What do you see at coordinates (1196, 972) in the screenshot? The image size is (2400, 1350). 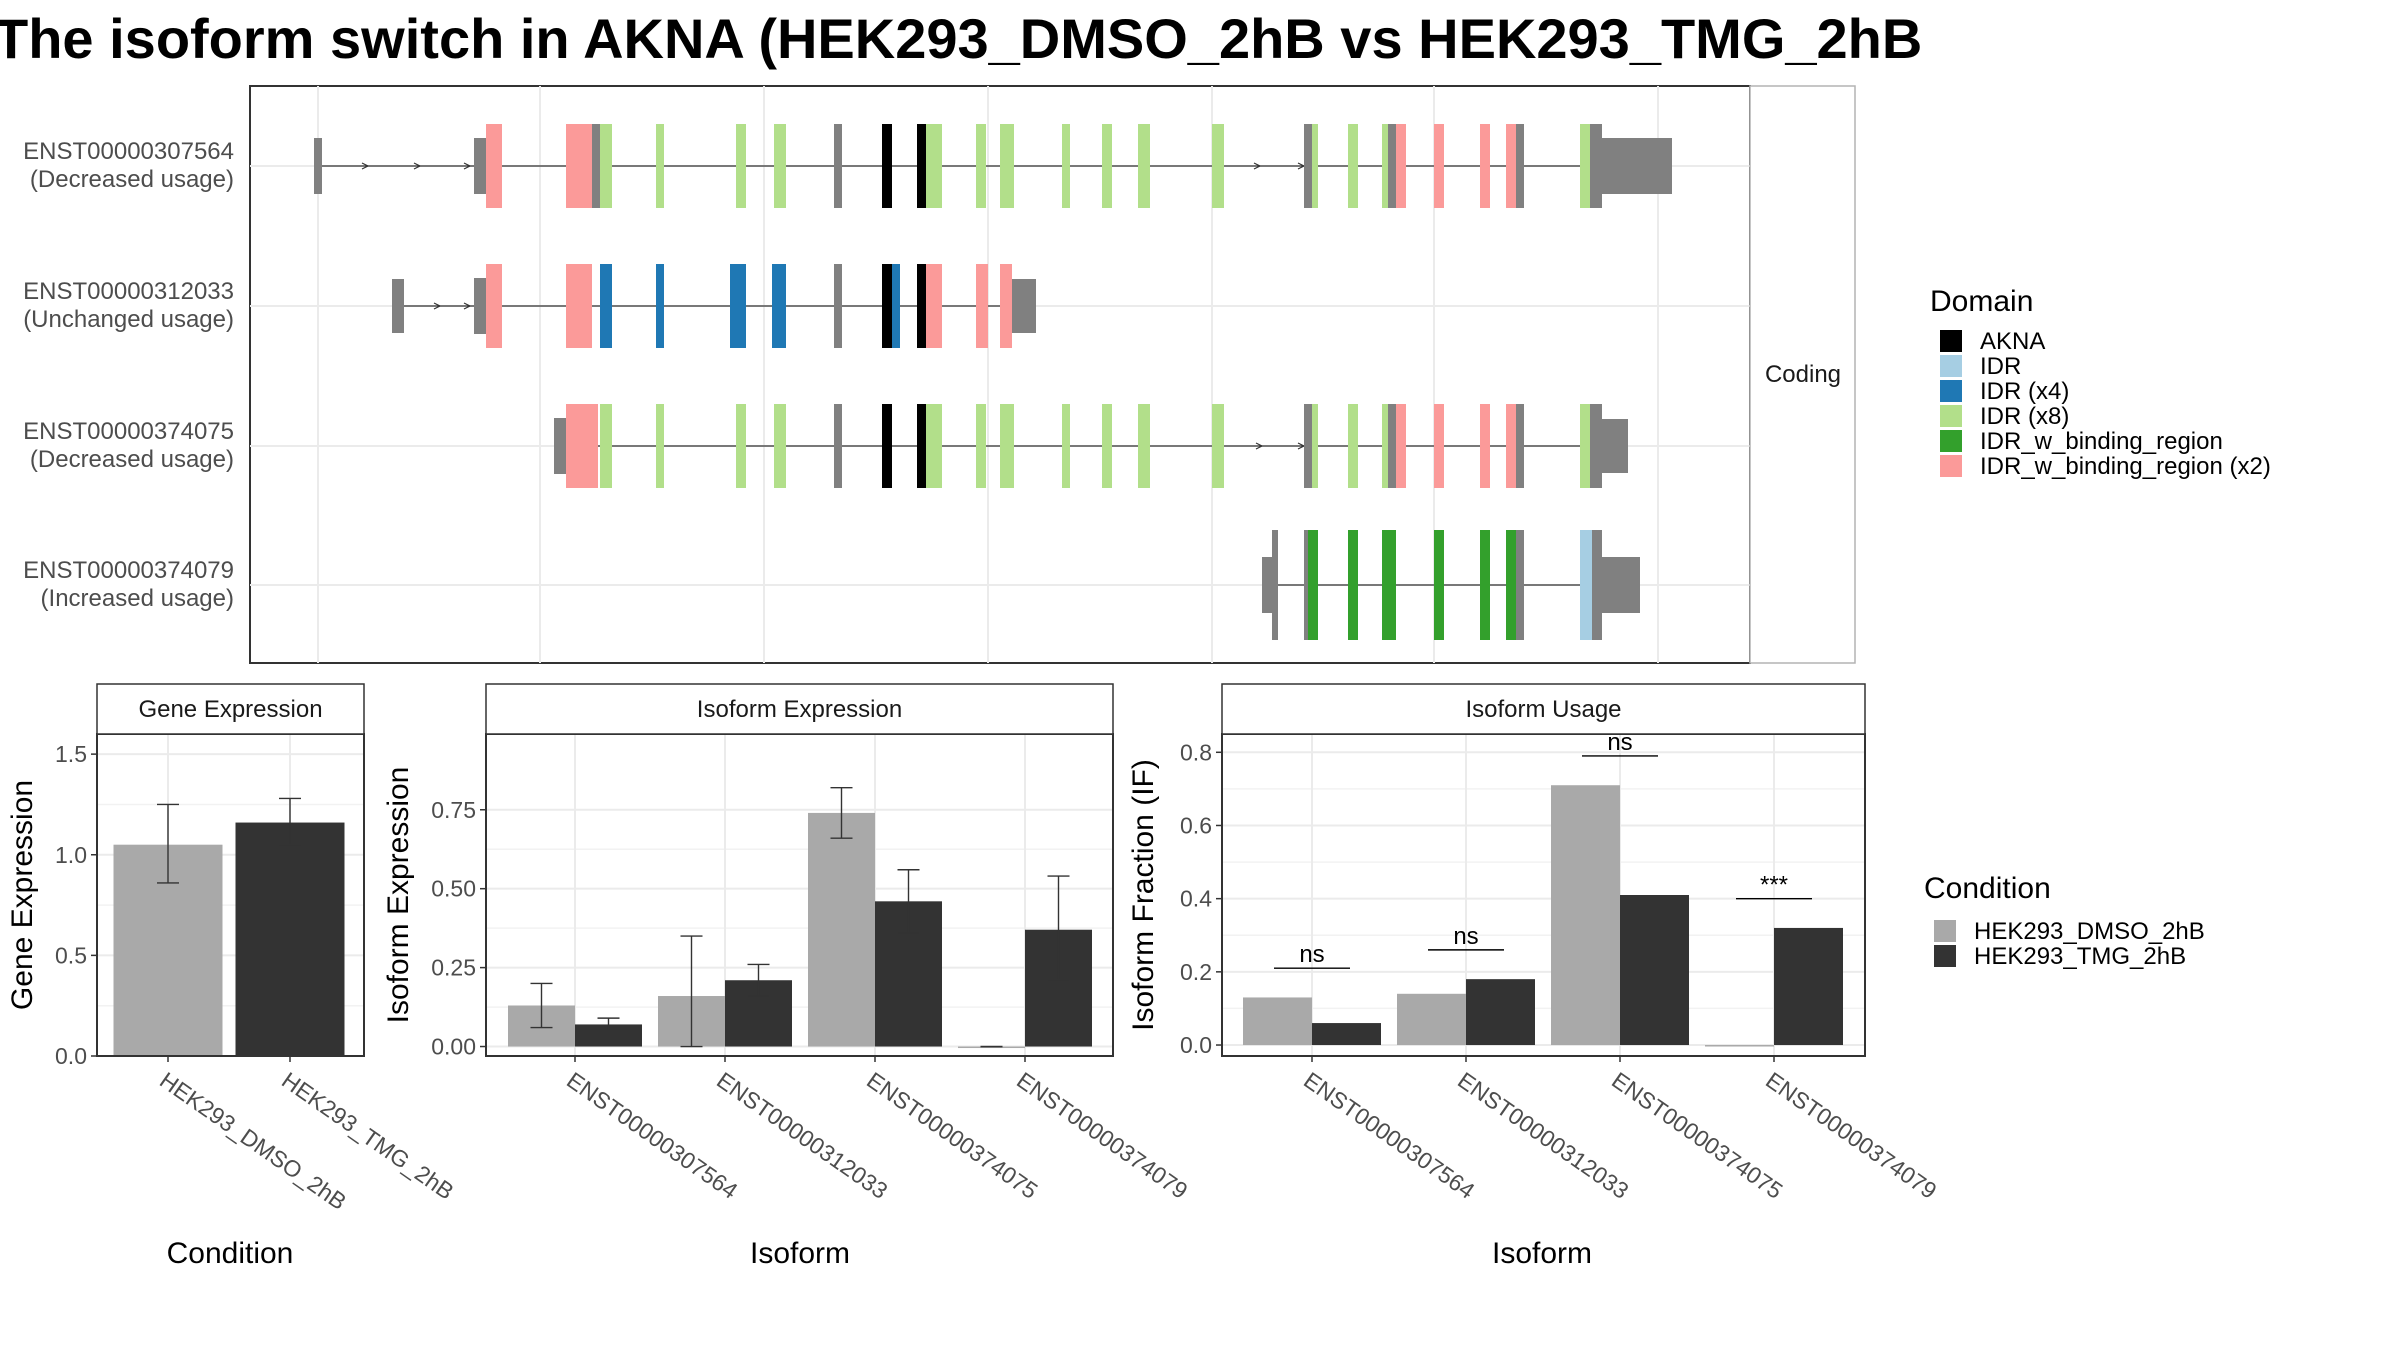 I see `y-tick-label: 0.2` at bounding box center [1196, 972].